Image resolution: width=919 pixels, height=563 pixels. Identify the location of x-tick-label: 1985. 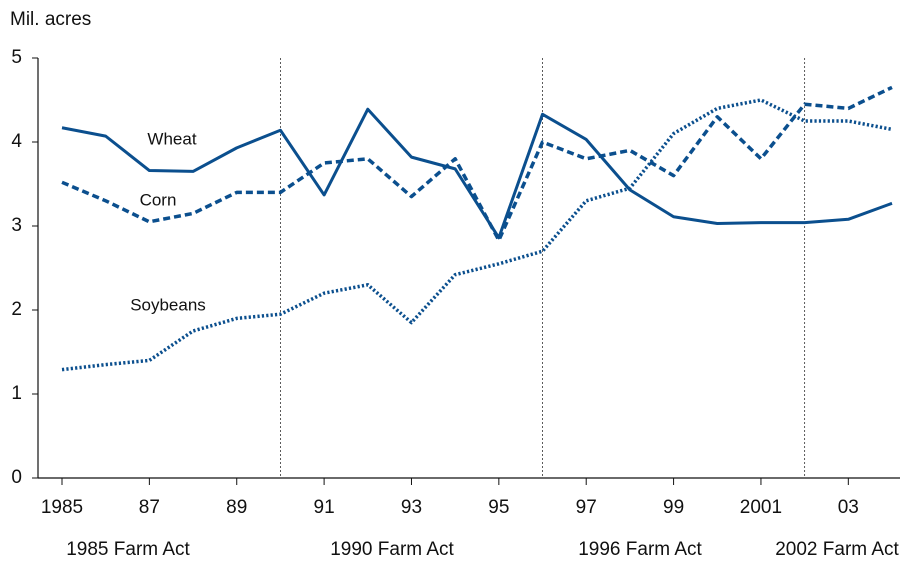
(62, 507).